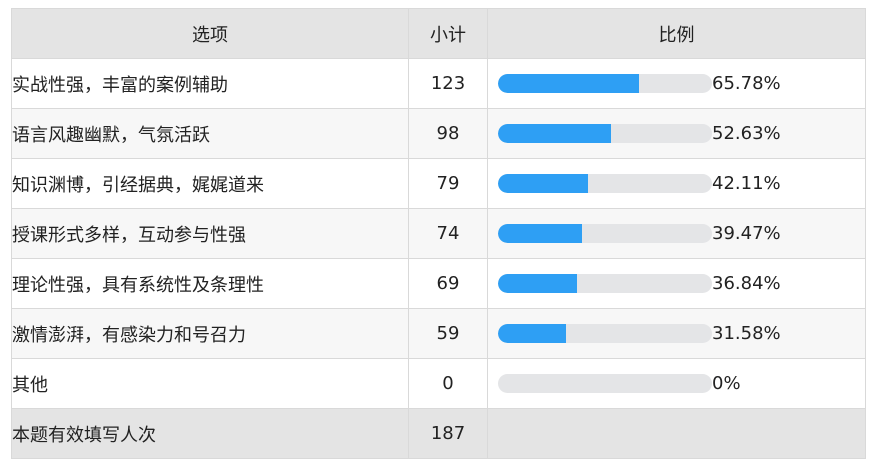 This screenshot has height=473, width=878. What do you see at coordinates (210, 383) in the screenshot?
I see `option-label: 其他` at bounding box center [210, 383].